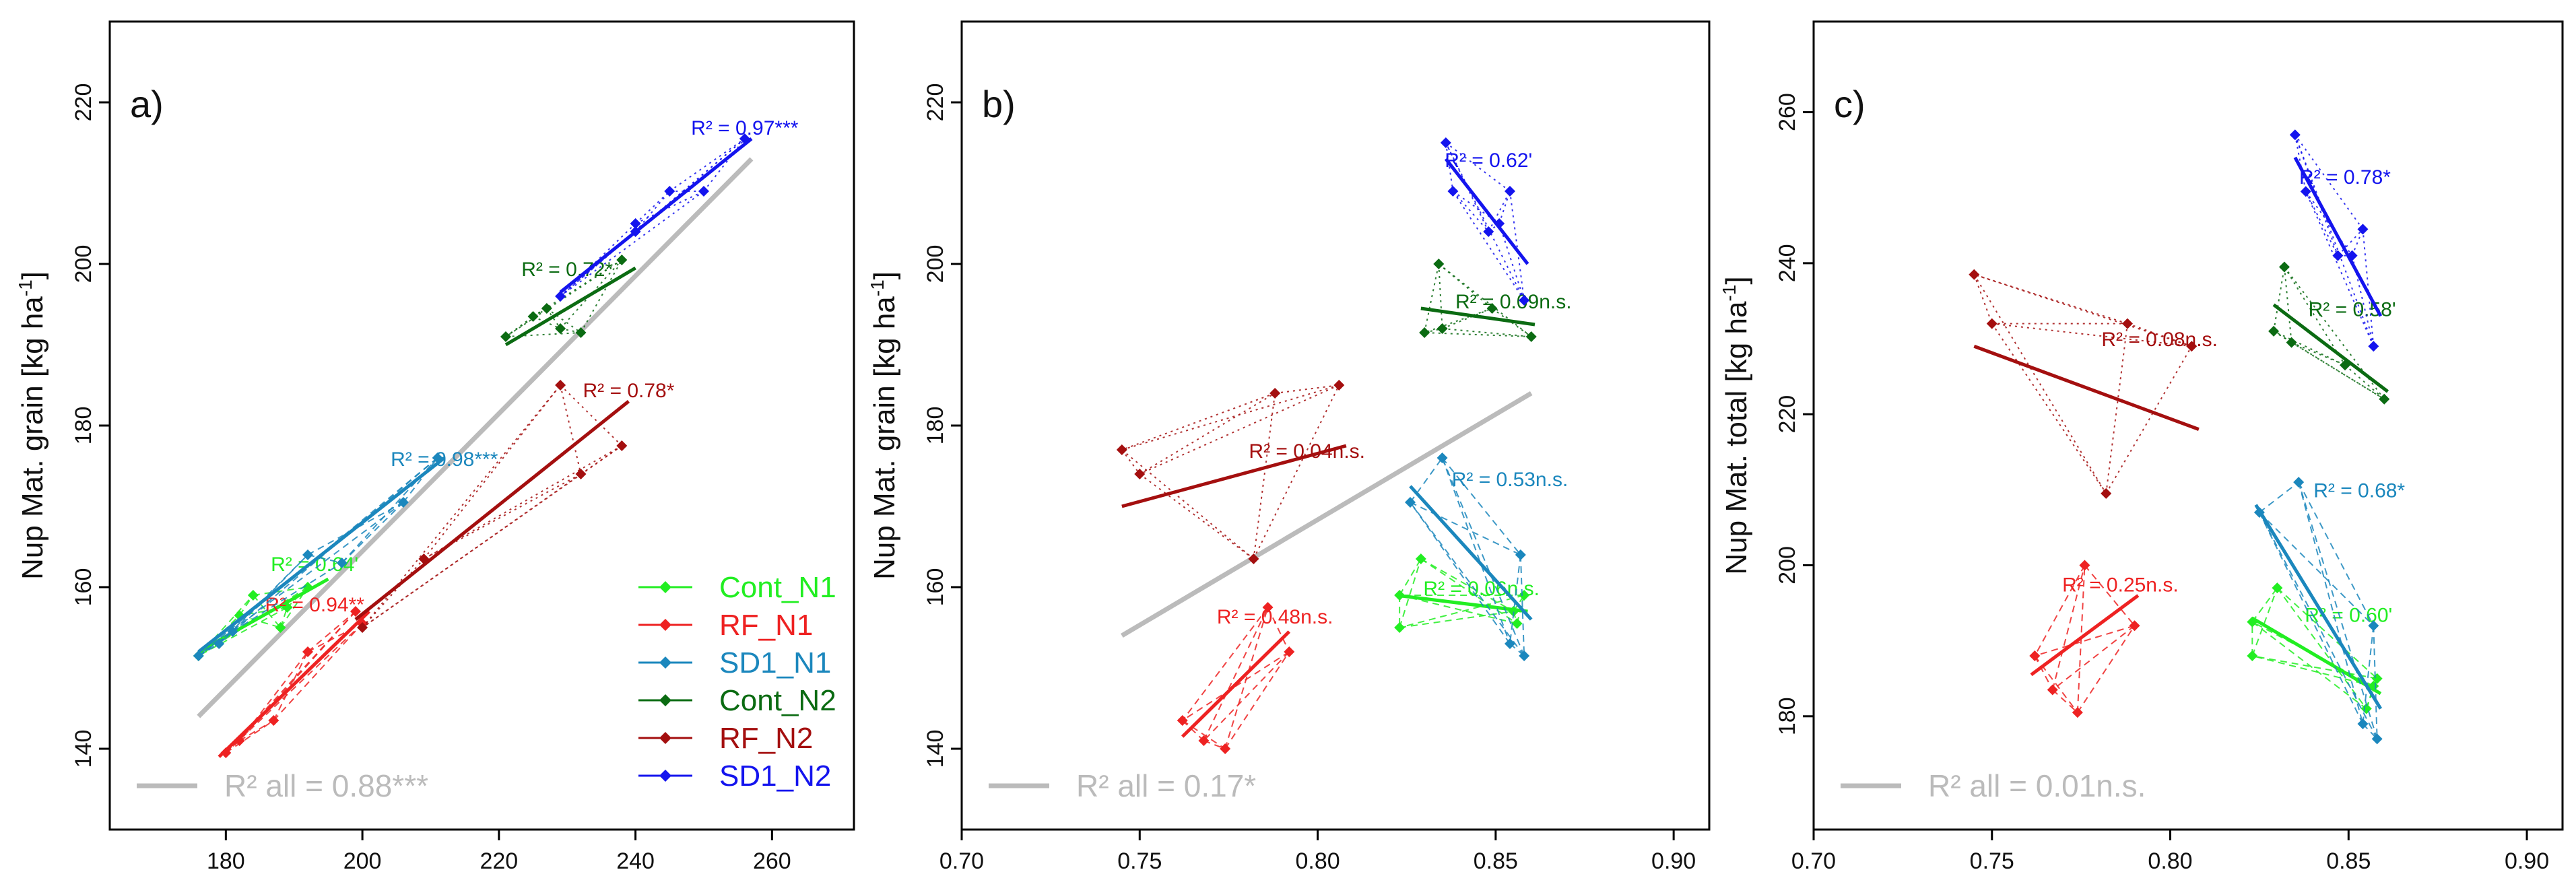  Describe the element at coordinates (2340, 240) in the screenshot. I see `series-sd1-n2: R² = 0.78*` at that location.